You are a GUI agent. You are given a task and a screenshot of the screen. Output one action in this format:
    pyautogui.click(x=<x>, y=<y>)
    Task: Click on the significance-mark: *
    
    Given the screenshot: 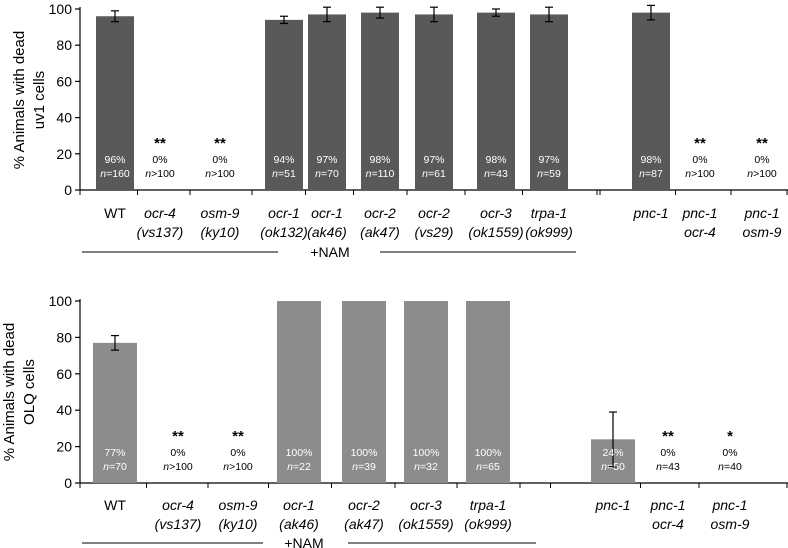 What is the action you would take?
    pyautogui.click(x=730, y=436)
    